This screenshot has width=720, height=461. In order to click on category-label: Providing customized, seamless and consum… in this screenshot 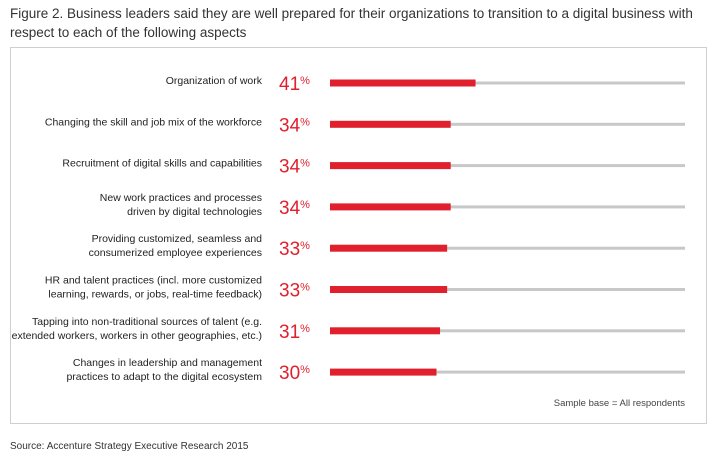, I will do `click(175, 246)`.